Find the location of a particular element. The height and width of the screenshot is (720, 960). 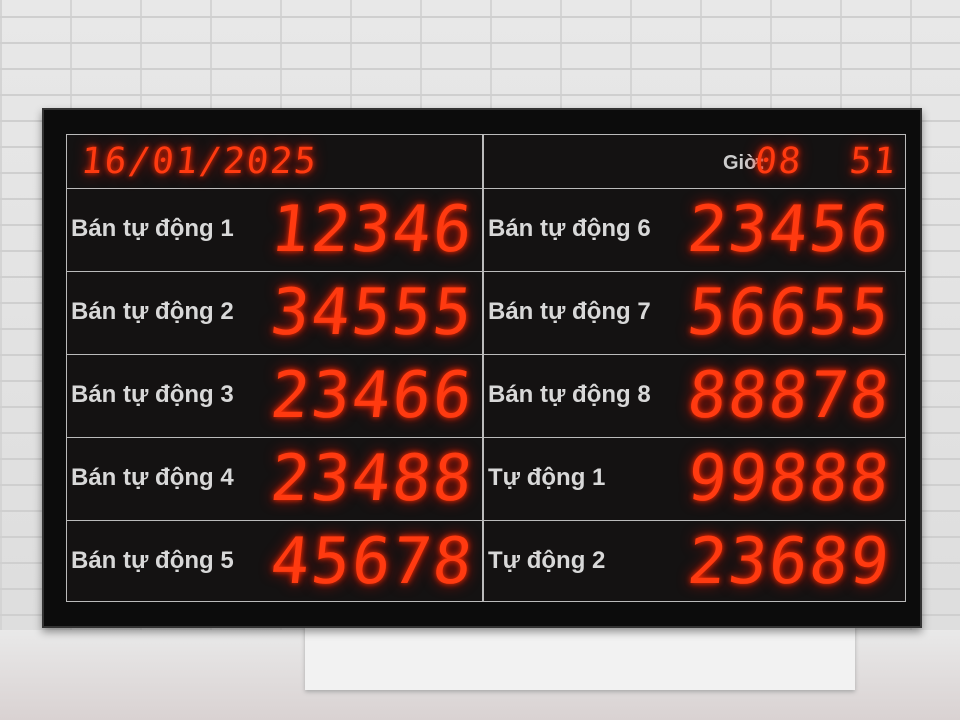

counter-value: 23466 is located at coordinates (372, 396).